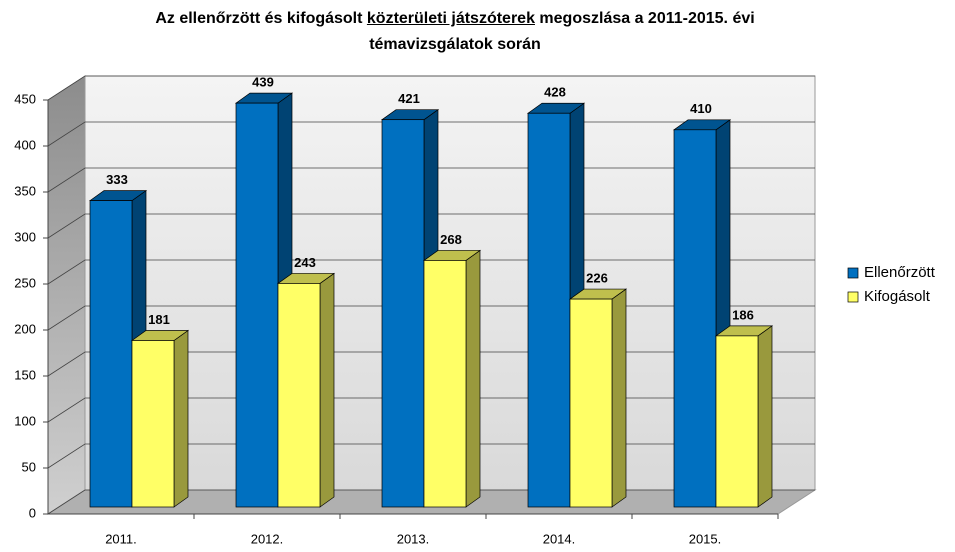  Describe the element at coordinates (25, 144) in the screenshot. I see `y-tick-label: 400` at that location.